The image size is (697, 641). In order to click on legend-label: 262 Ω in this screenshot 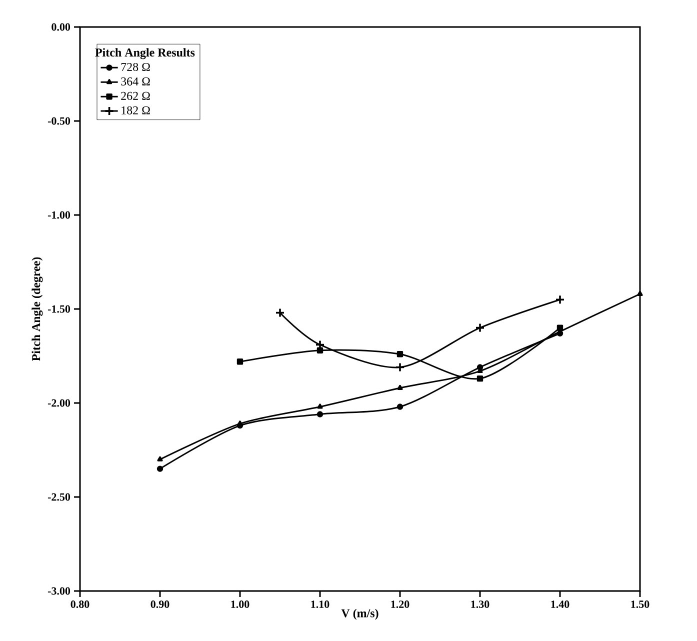, I will do `click(135, 96)`.